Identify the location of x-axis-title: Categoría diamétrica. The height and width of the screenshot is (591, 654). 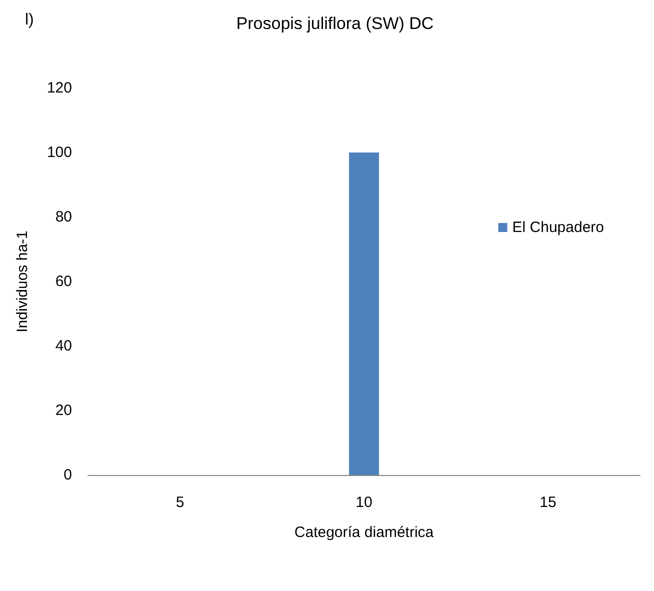
(364, 532).